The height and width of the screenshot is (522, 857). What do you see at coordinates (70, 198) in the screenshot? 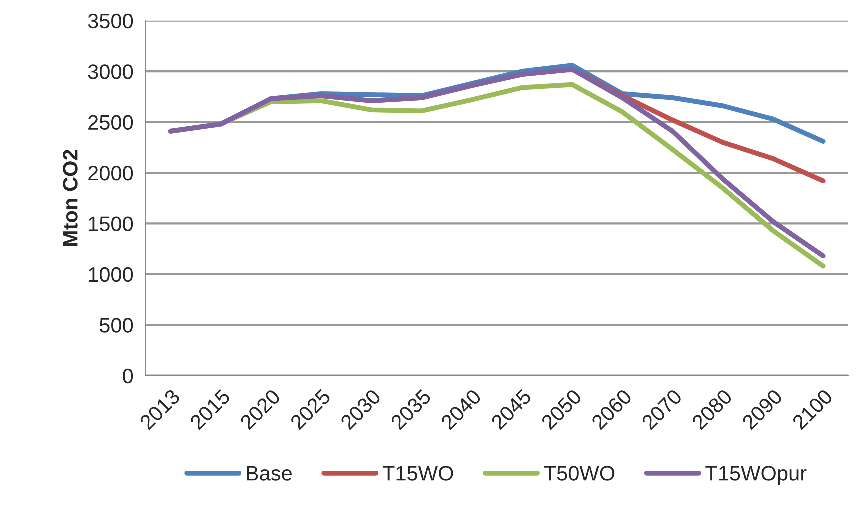
I see `y-axis-title: Mton CO2` at bounding box center [70, 198].